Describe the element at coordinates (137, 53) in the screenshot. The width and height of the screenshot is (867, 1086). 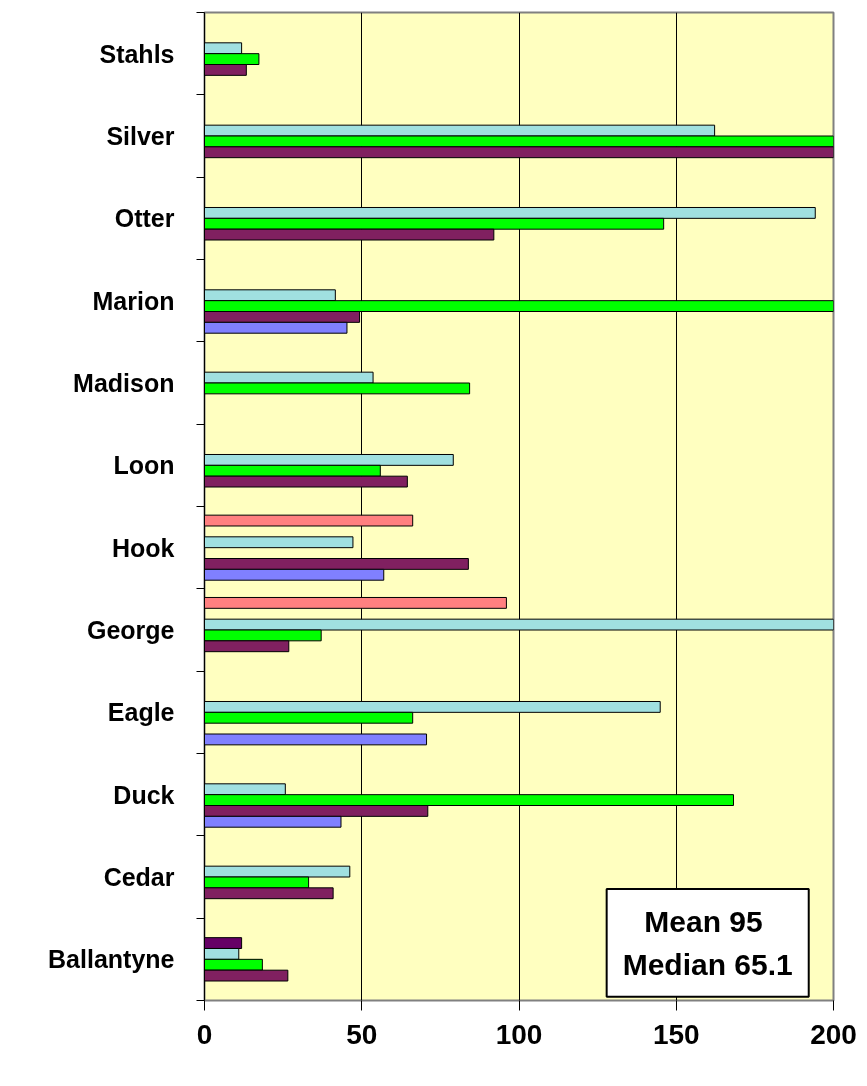
I see `y-tick-label: Stahls` at that location.